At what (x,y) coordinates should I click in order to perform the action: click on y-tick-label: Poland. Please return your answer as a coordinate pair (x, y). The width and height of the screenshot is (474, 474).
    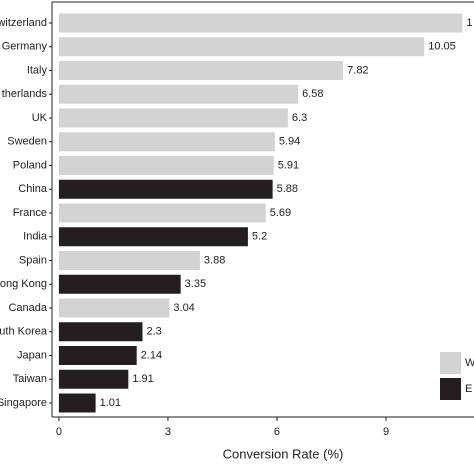
    Looking at the image, I should click on (30, 165).